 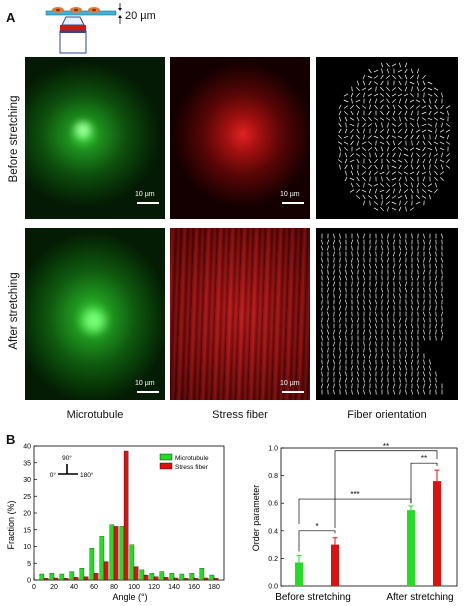 What do you see at coordinates (114, 587) in the screenshot?
I see `x-tick-label: 80` at bounding box center [114, 587].